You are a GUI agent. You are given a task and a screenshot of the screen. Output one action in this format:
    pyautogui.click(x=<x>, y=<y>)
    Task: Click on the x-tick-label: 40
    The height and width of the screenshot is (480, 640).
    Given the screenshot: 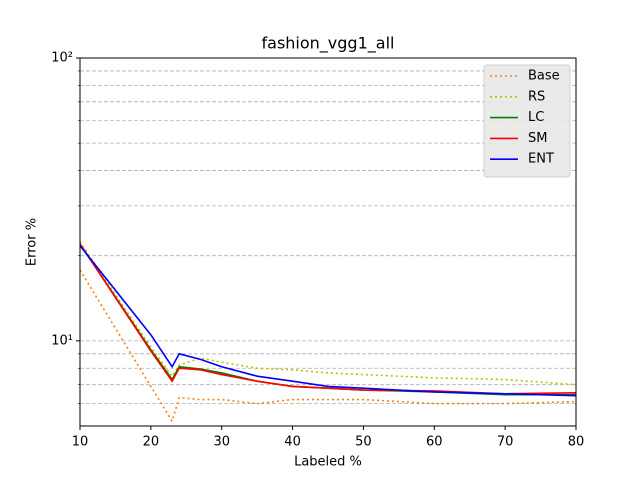 What is the action you would take?
    pyautogui.click(x=292, y=442)
    